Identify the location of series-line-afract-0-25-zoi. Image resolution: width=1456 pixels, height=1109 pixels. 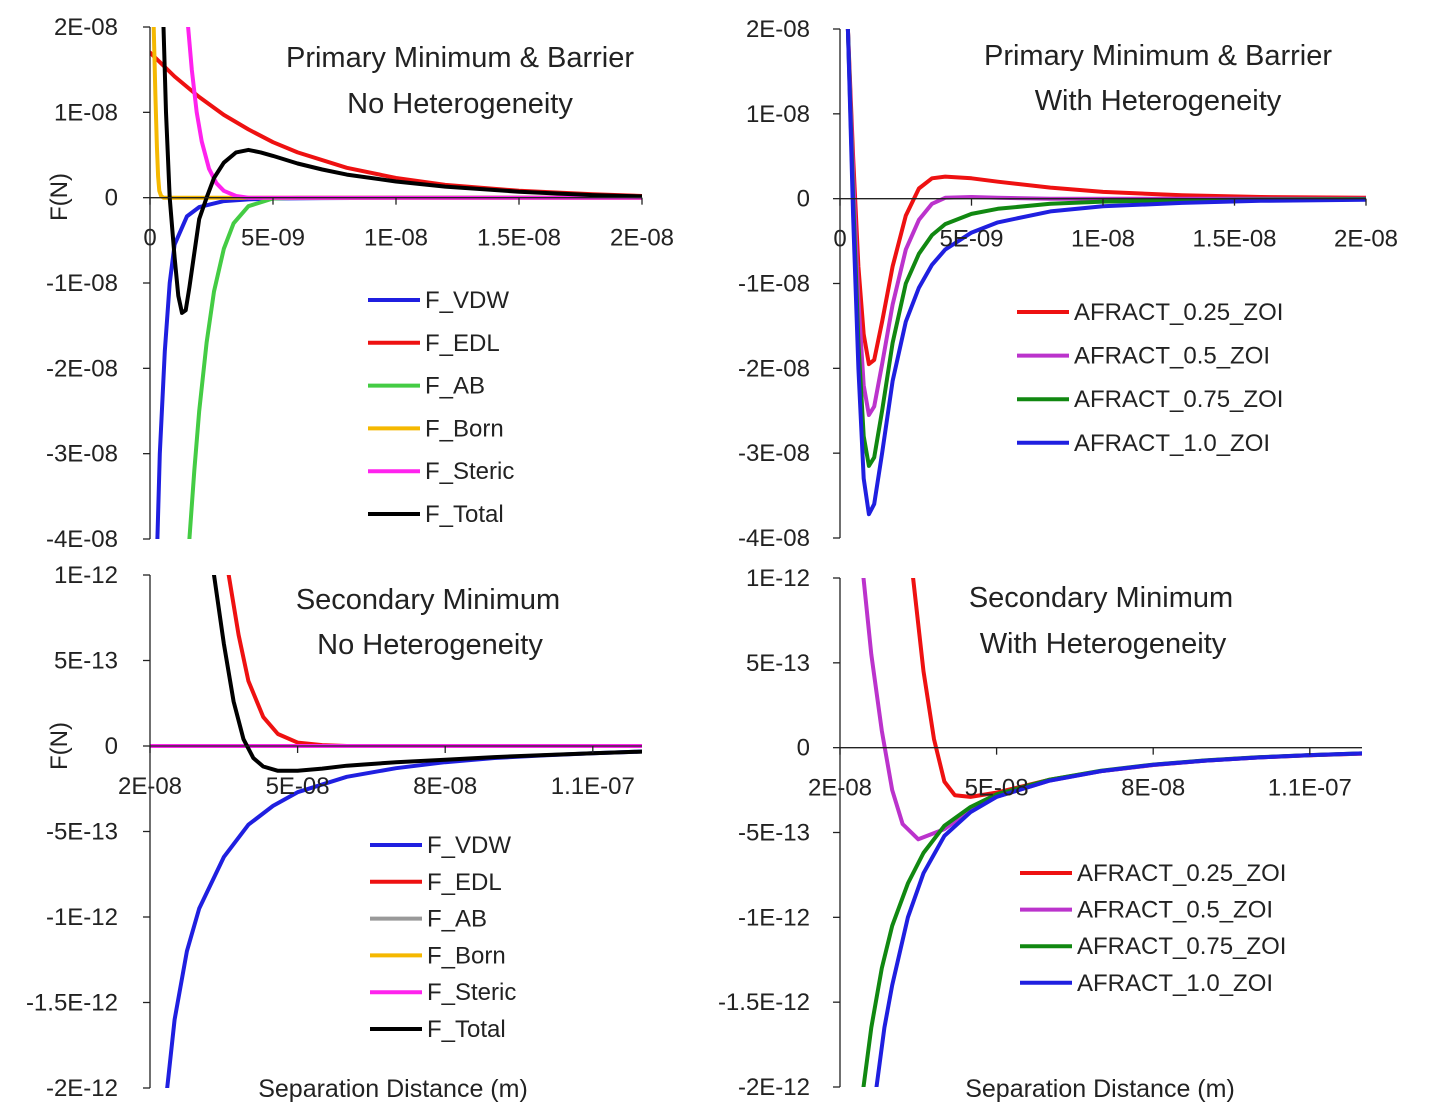
(1105, 198).